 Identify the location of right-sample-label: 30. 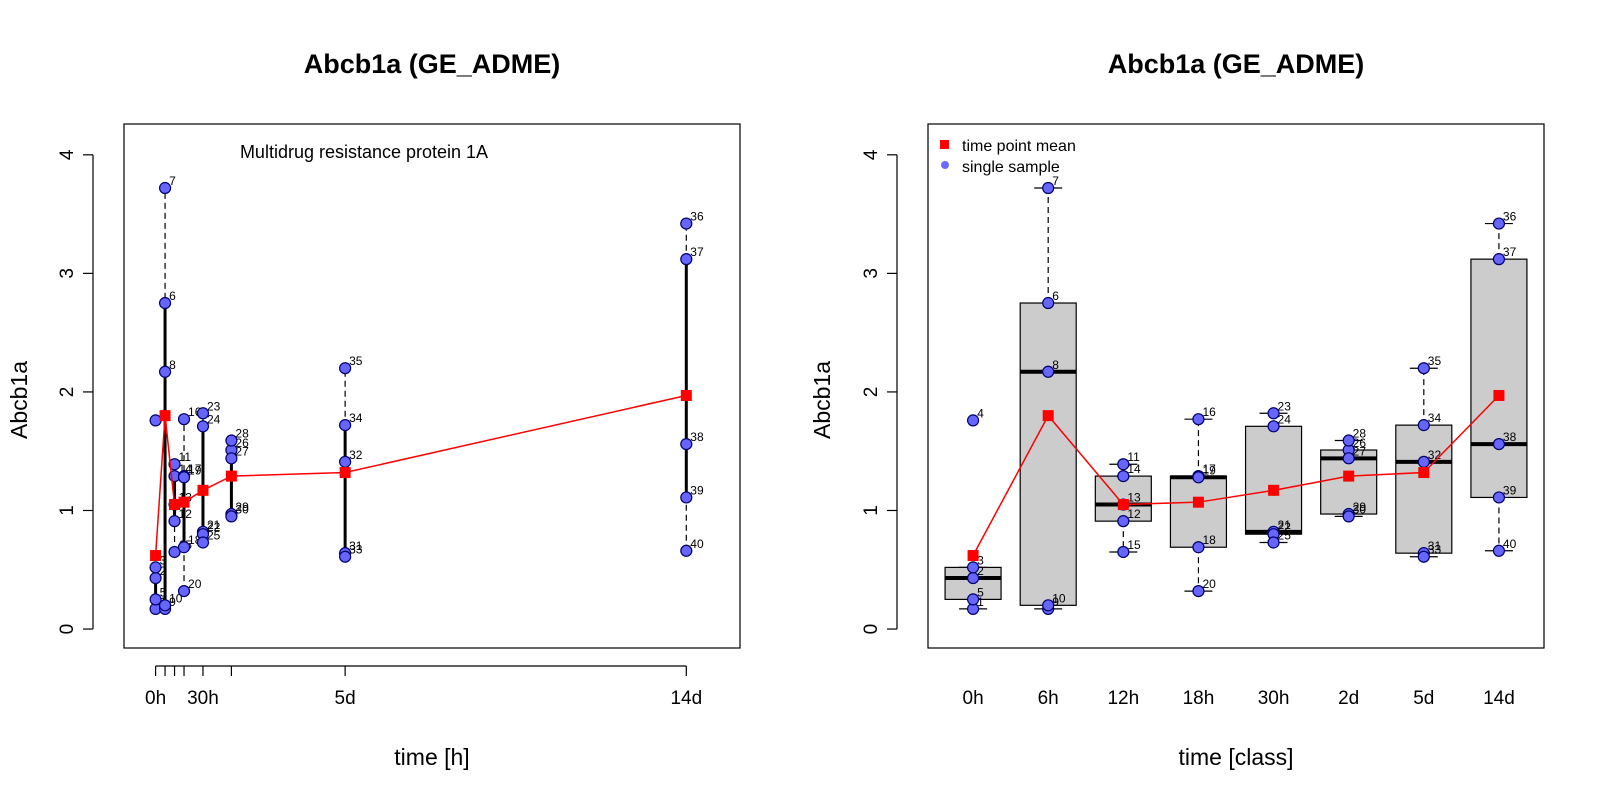
(1360, 509).